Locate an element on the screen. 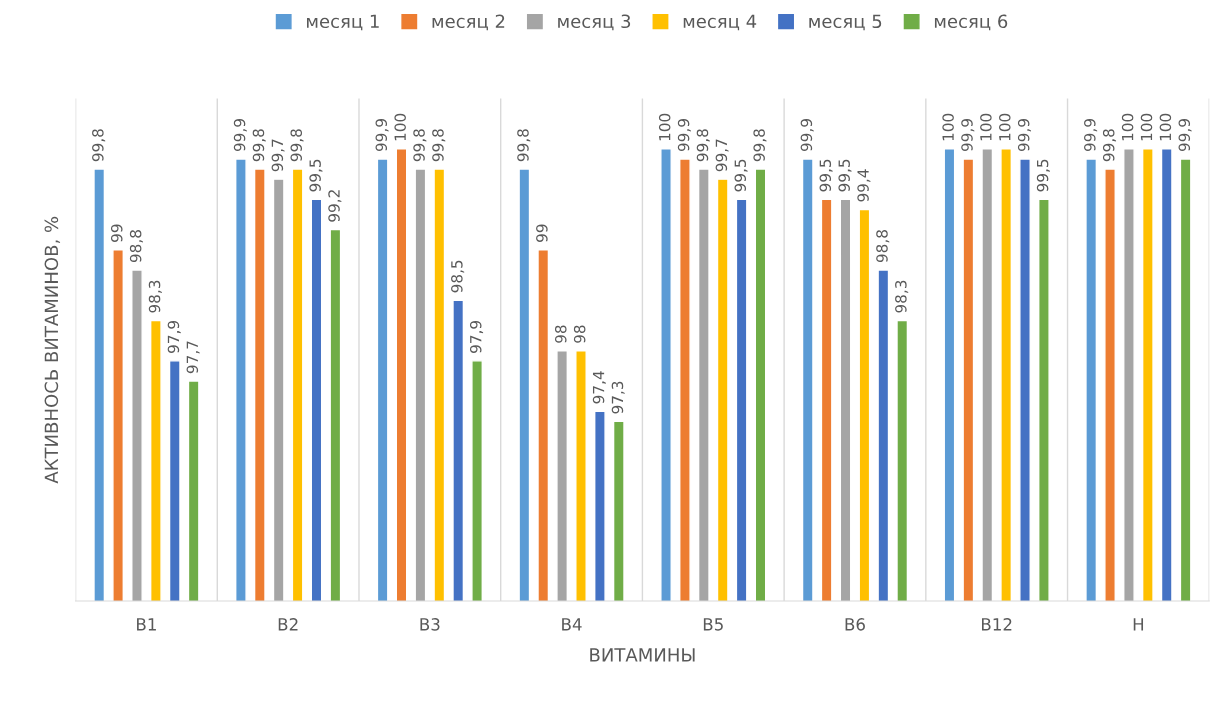 This screenshot has height=703, width=1219. x-tick-label: В2 is located at coordinates (288, 624).